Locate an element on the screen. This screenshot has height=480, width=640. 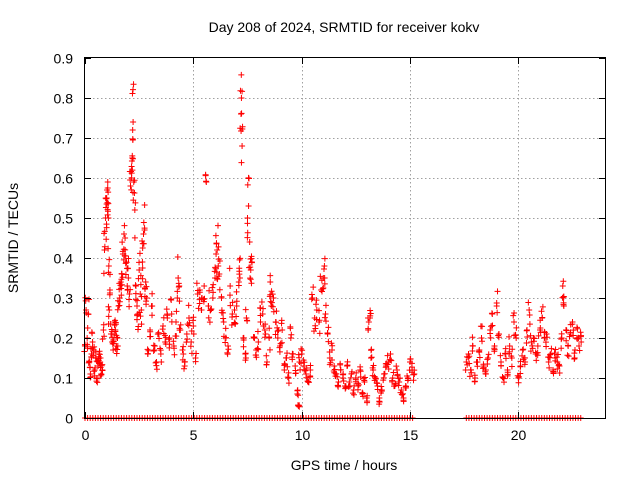
y-tick-label: 0.3 is located at coordinates (64, 299).